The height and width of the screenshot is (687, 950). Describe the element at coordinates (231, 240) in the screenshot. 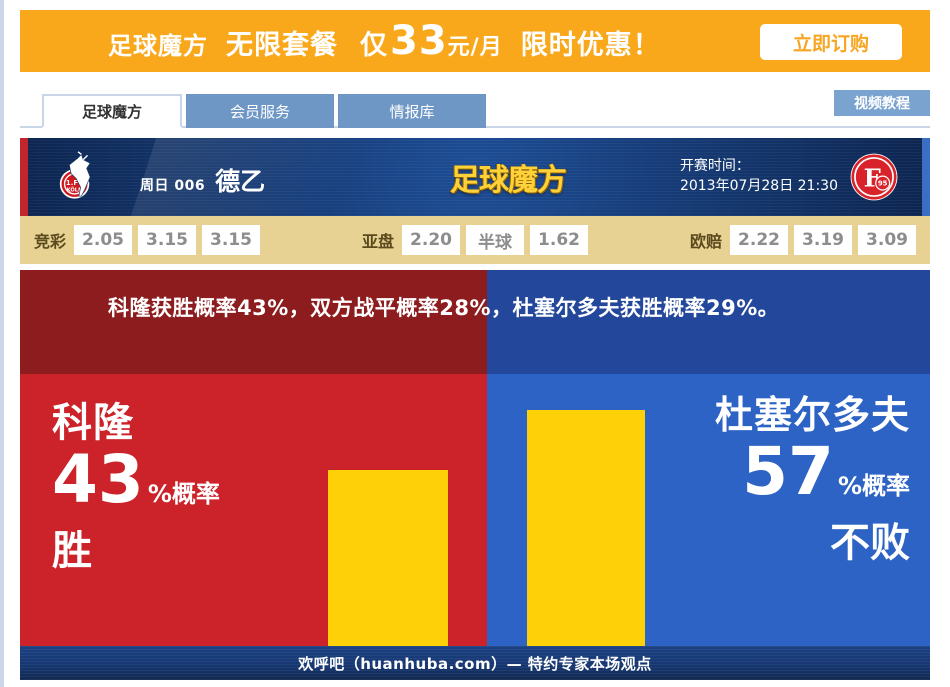

I see `odds-jingcai-away: 3.15` at that location.